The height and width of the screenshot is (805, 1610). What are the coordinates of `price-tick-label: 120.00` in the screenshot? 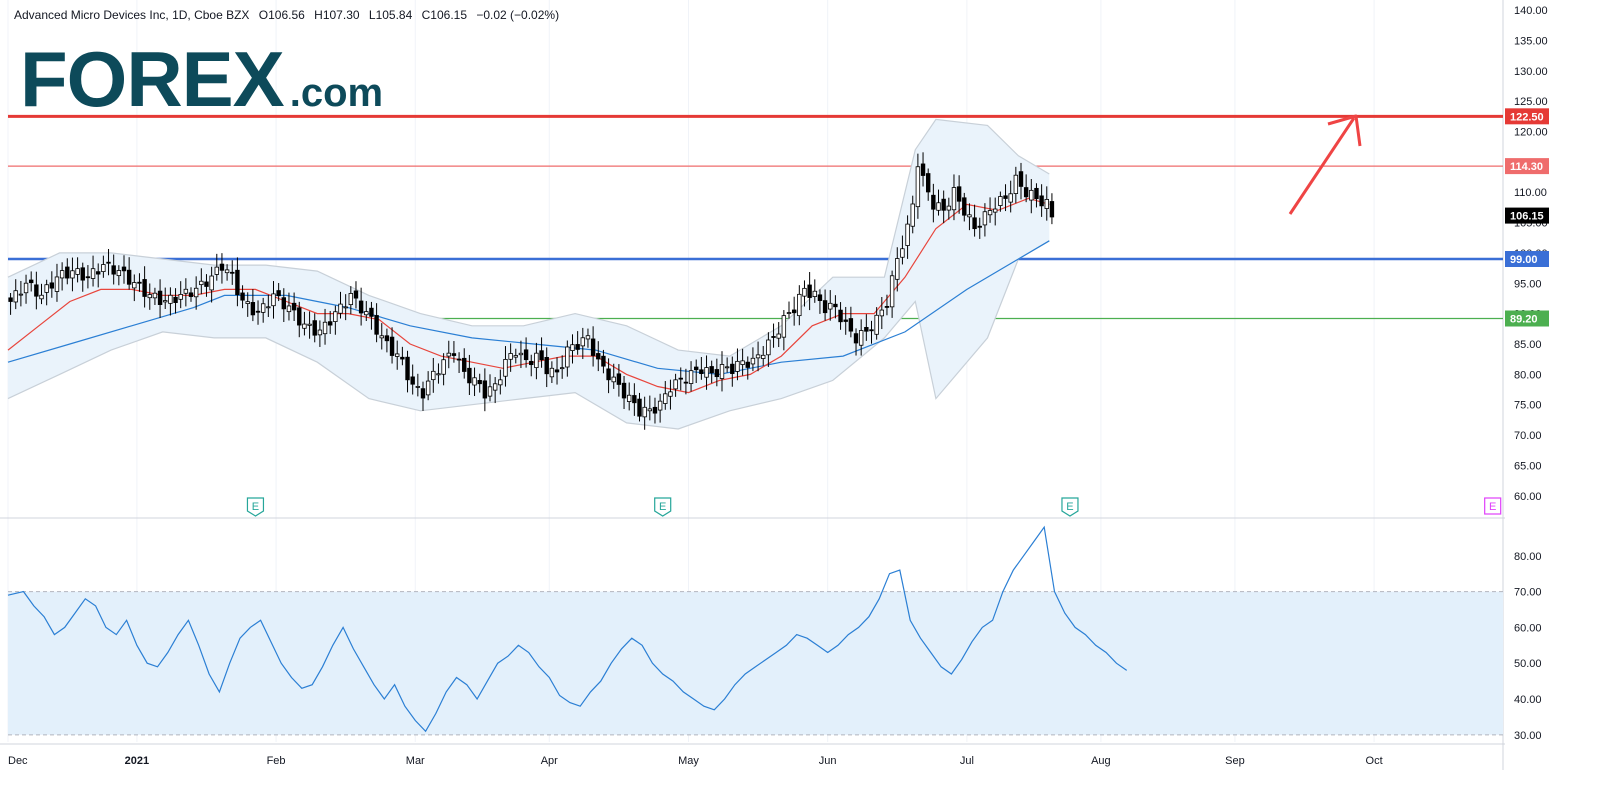 It's located at (1531, 133).